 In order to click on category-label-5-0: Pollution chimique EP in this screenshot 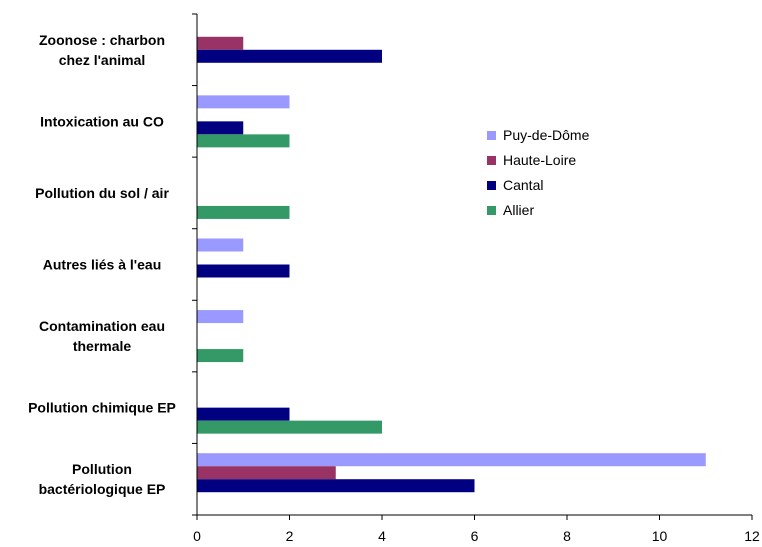, I will do `click(102, 408)`.